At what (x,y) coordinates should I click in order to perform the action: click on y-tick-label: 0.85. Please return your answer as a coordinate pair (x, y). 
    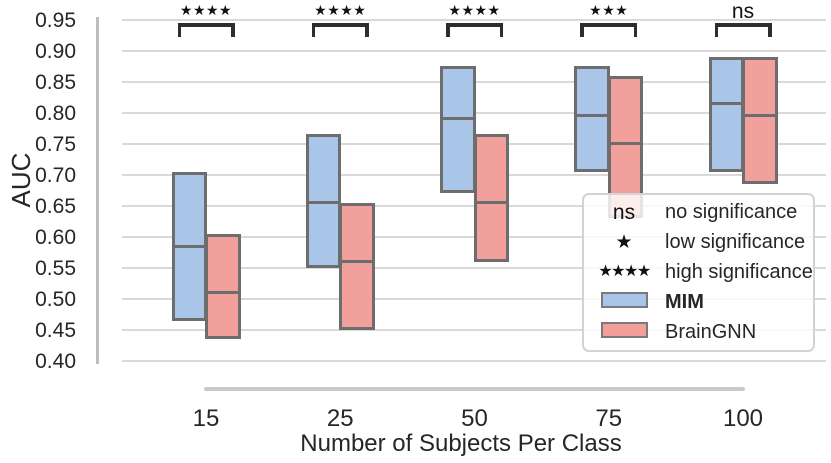
    Looking at the image, I should click on (55, 82).